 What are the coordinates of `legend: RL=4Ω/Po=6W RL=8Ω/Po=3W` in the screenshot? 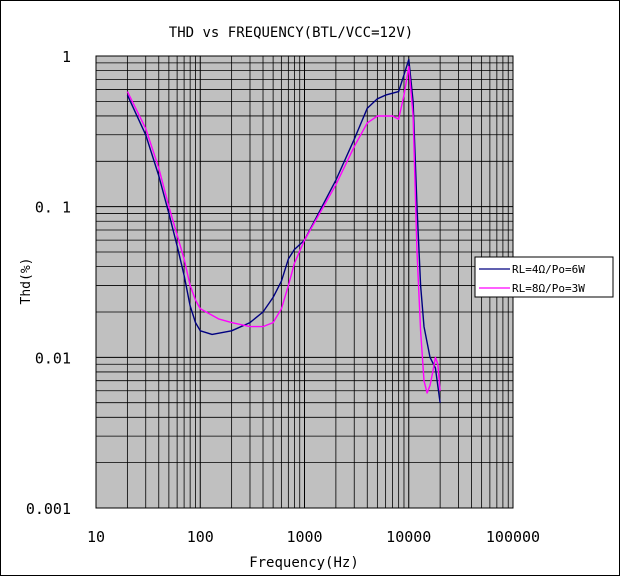 It's located at (544, 277).